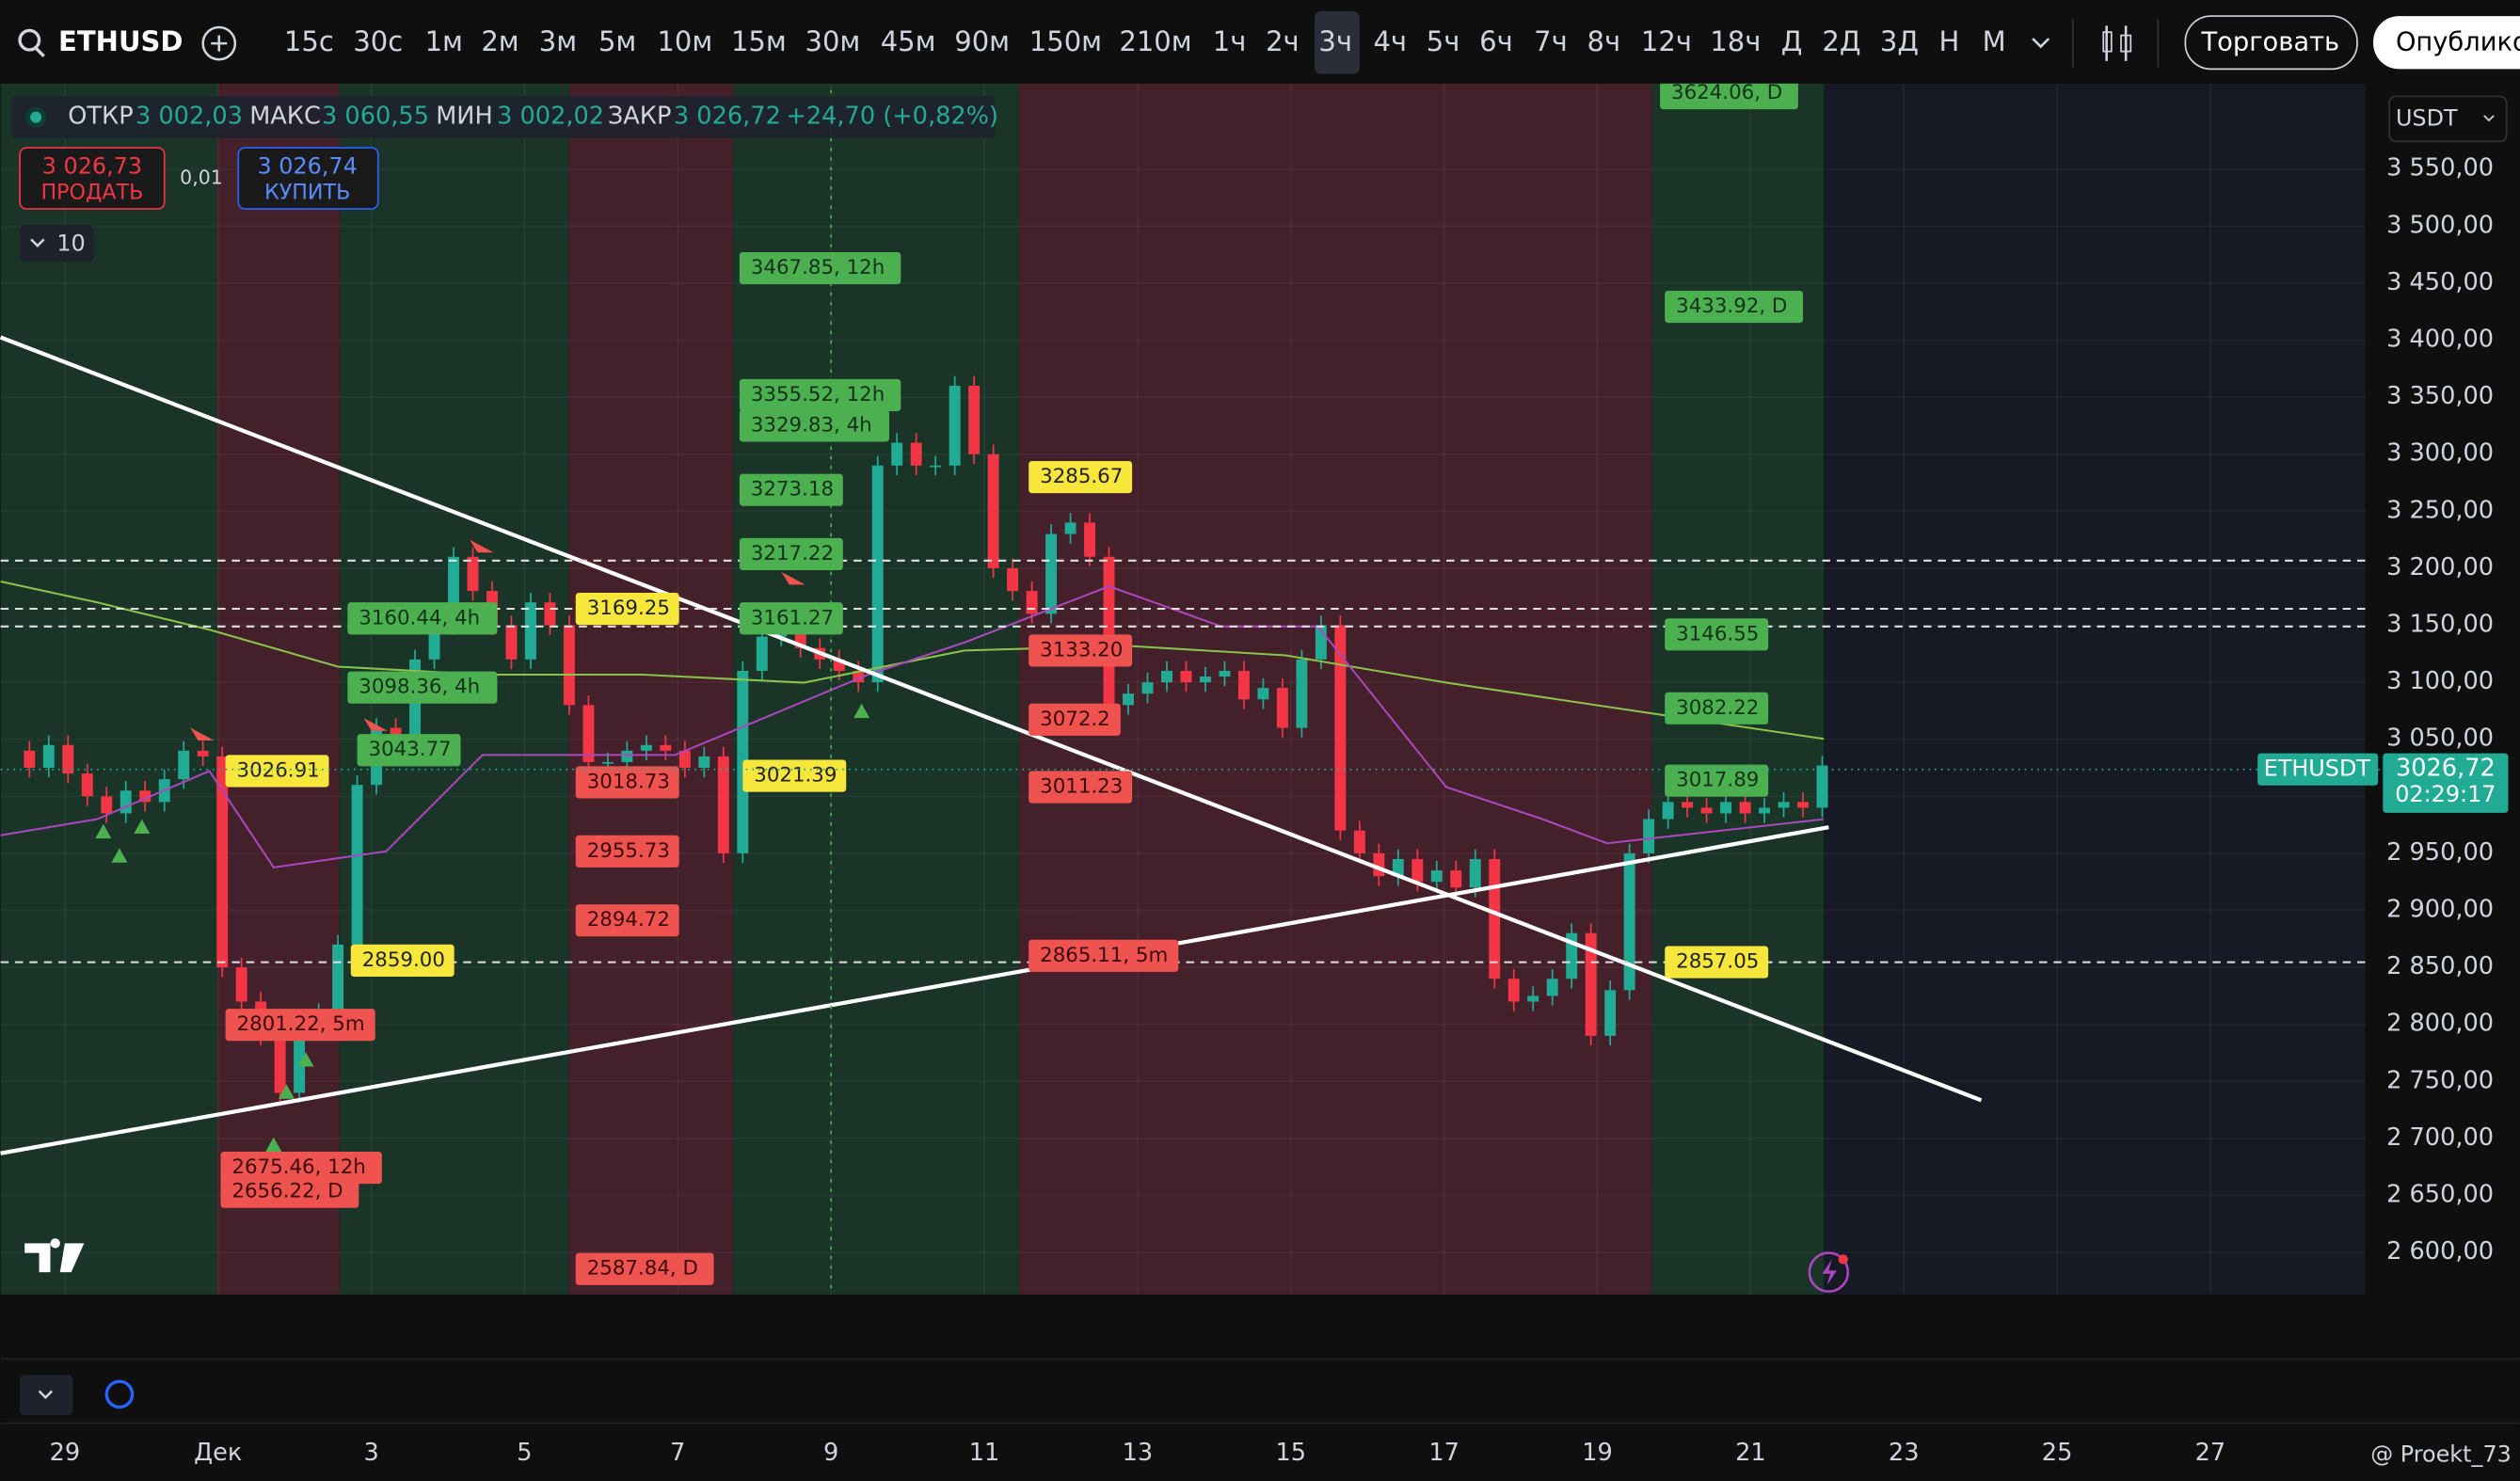 The width and height of the screenshot is (2520, 1481). I want to click on ma-line, so click(912, 660).